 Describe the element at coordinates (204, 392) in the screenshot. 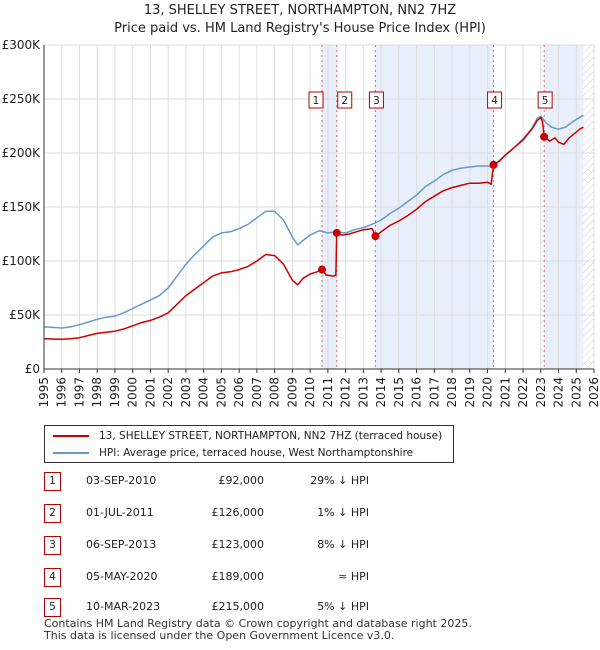

I see `x-tick-label: 2004` at that location.